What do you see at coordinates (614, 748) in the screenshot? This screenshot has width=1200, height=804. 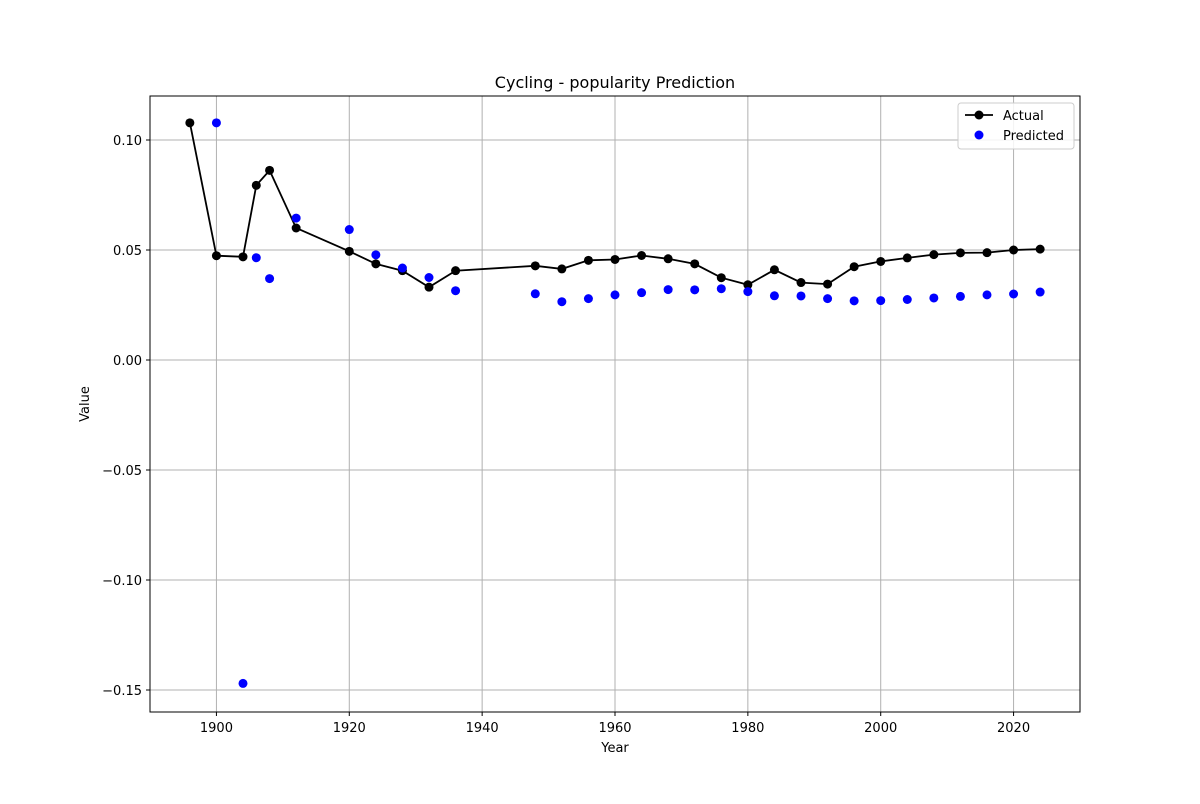 I see `x-axis-label: Year` at bounding box center [614, 748].